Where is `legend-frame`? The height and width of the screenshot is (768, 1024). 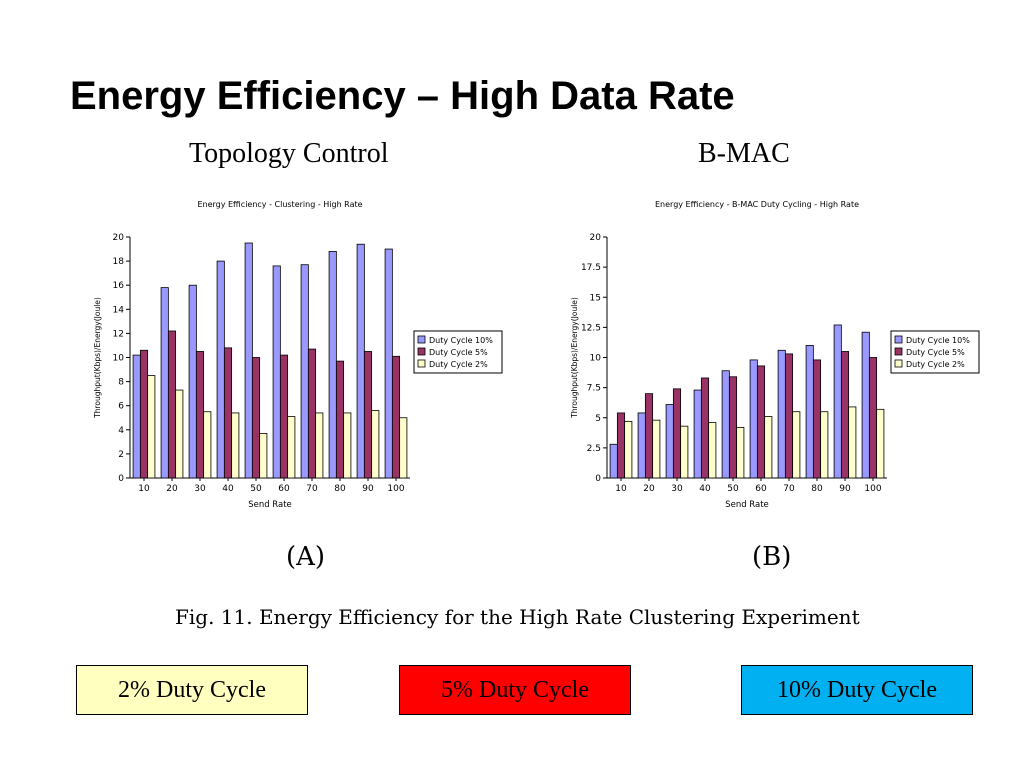 legend-frame is located at coordinates (935, 352).